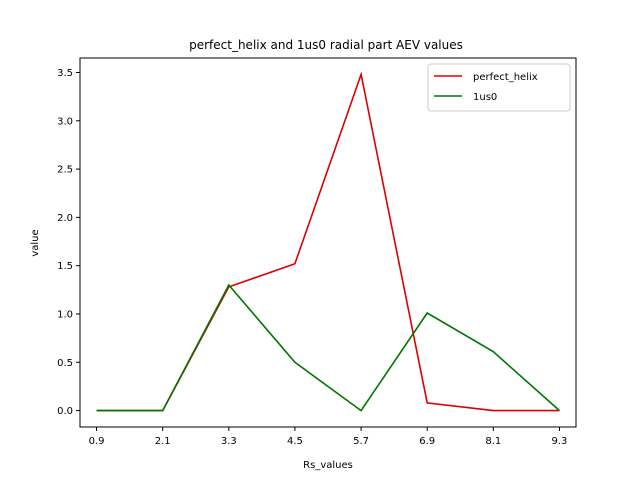 The image size is (640, 480). I want to click on legend-label: 1us0, so click(485, 97).